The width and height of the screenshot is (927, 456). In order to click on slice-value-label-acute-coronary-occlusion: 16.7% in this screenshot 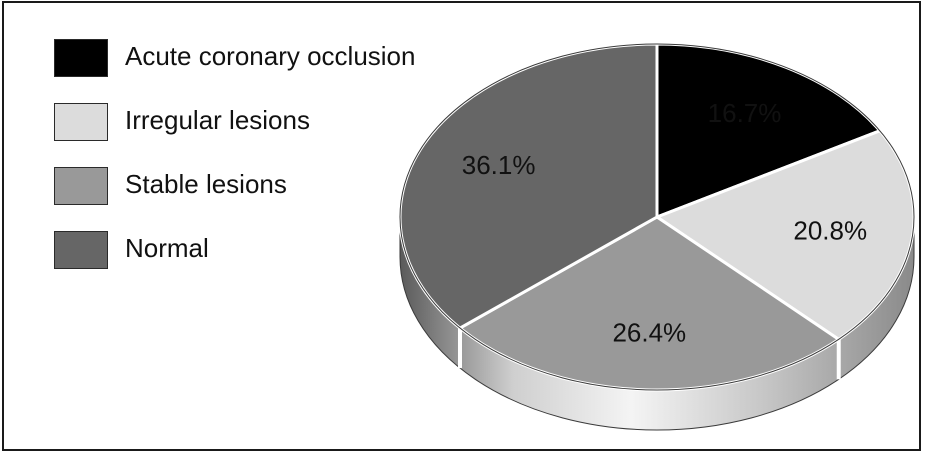, I will do `click(745, 113)`.